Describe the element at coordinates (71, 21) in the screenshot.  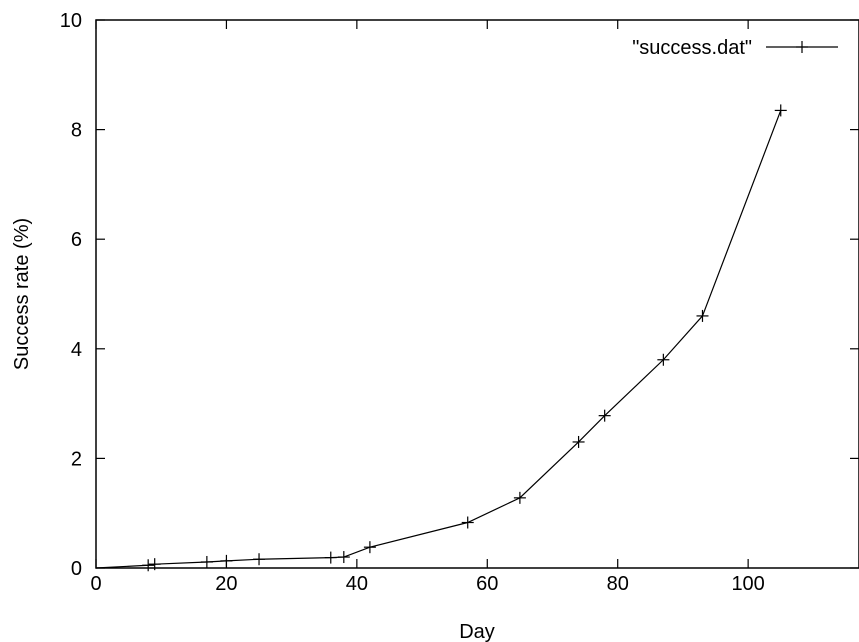
I see `y-tick-label: 10` at that location.